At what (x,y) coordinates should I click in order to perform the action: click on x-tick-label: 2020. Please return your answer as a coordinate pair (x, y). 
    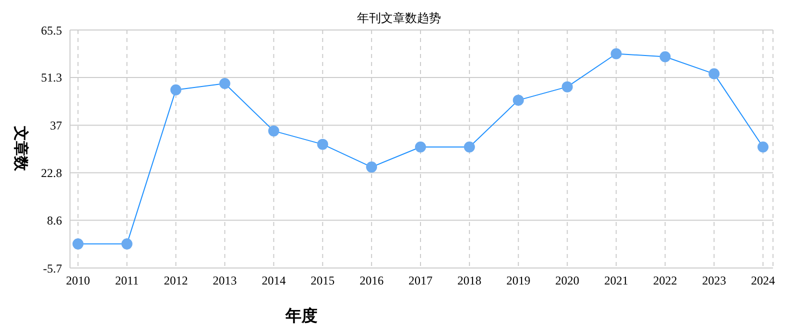
    Looking at the image, I should click on (567, 281).